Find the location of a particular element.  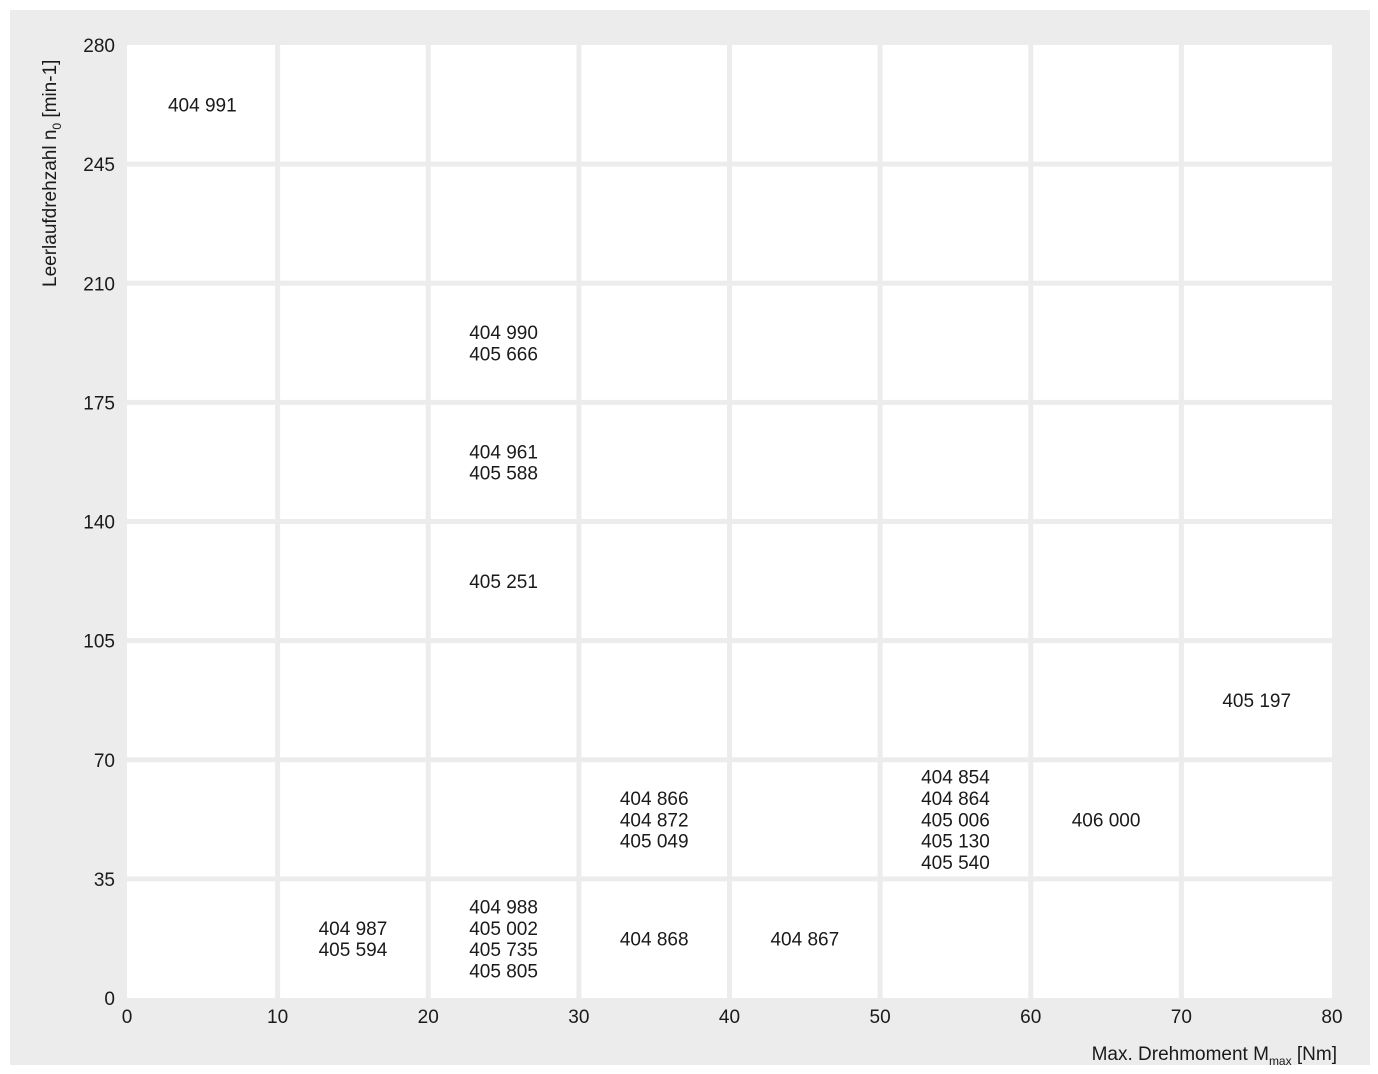

x-axis-ticks: 0 10 20 30 40 50 60 70 80 is located at coordinates (732, 1017).